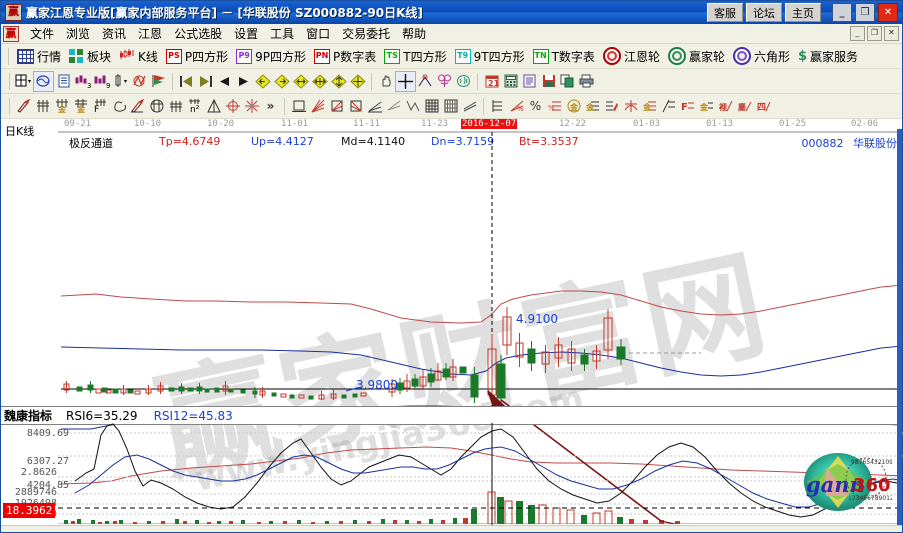  What do you see at coordinates (213, 106) in the screenshot?
I see `triangle-icon` at bounding box center [213, 106].